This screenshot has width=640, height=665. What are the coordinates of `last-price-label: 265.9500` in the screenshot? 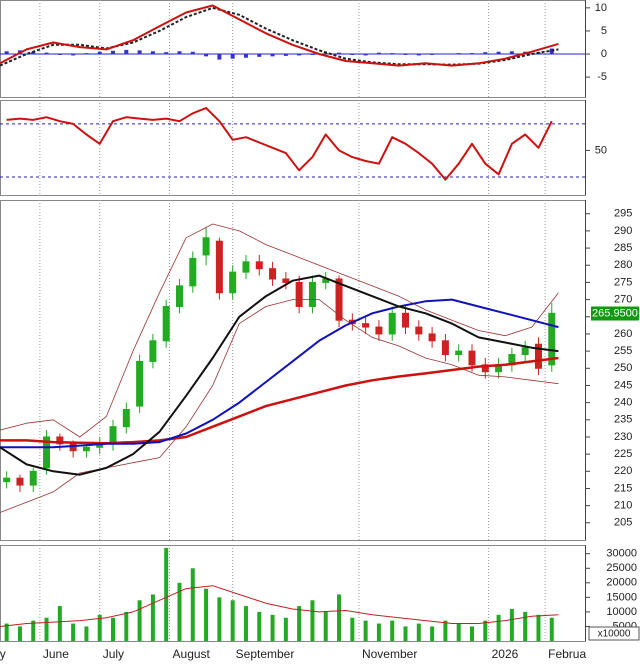 It's located at (615, 313).